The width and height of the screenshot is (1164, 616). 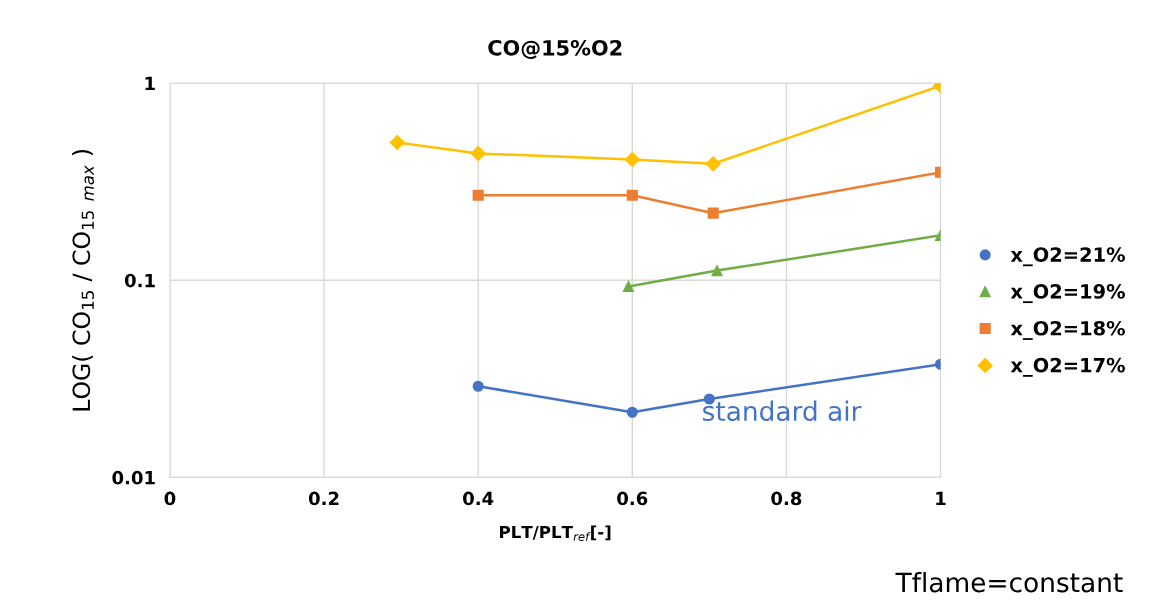 What do you see at coordinates (941, 498) in the screenshot?
I see `x-tick-label: 1` at bounding box center [941, 498].